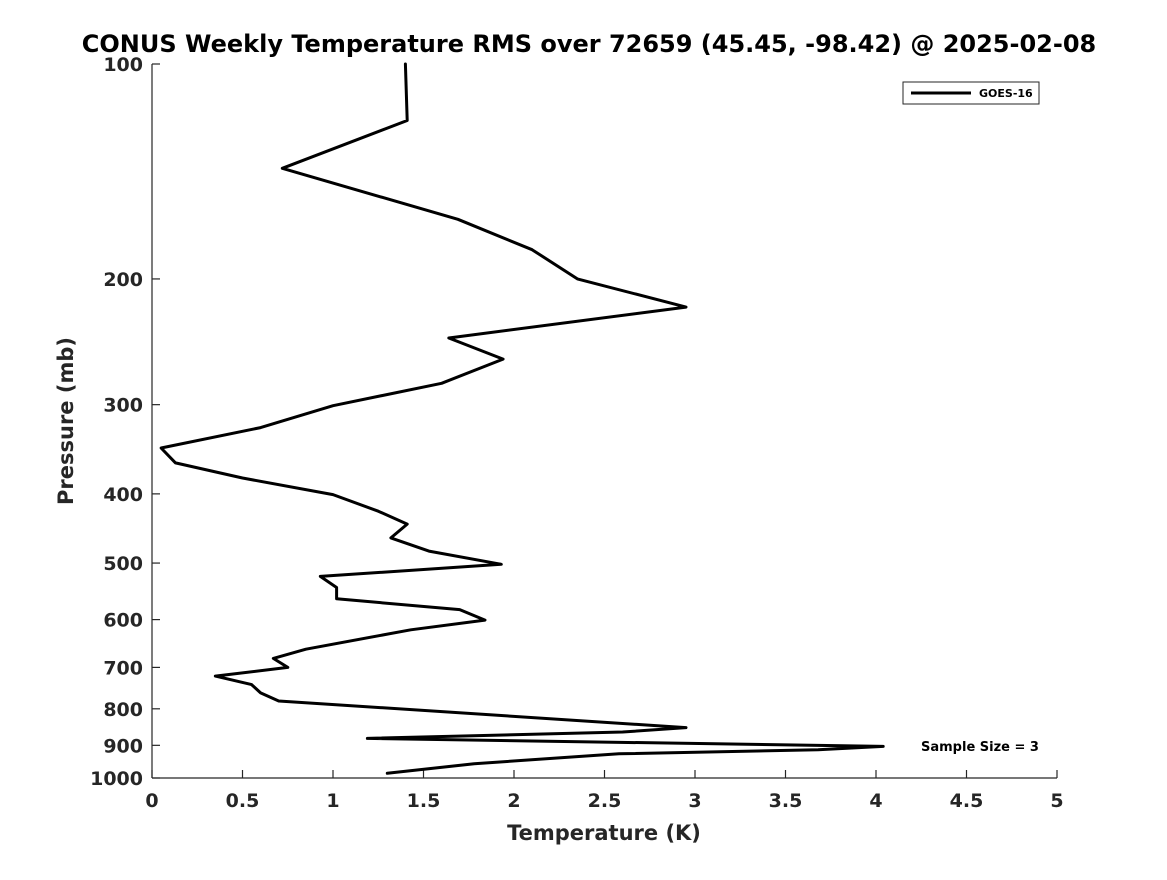 This screenshot has height=880, width=1167. I want to click on y-tick-label: 600, so click(123, 621).